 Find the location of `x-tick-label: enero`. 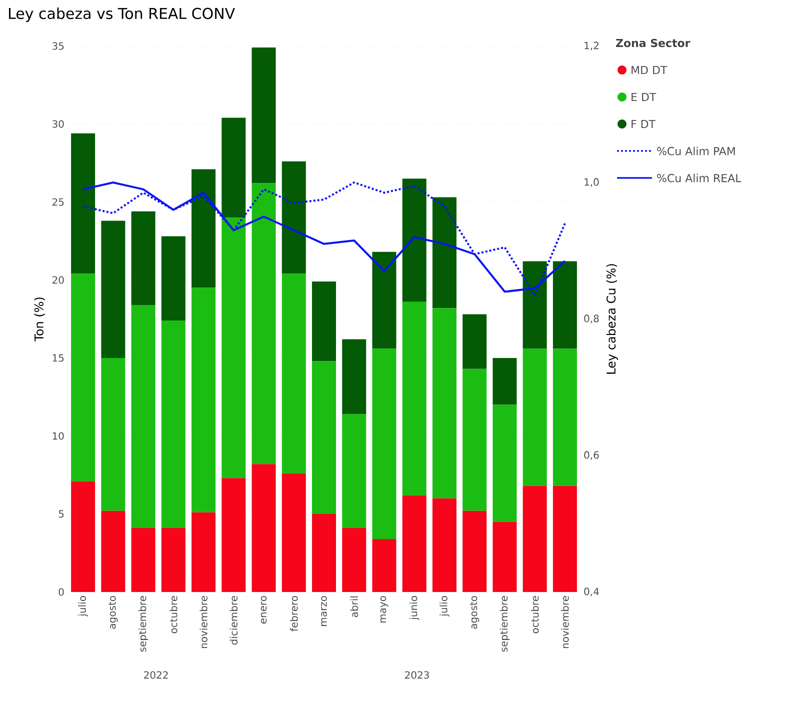

x-tick-label: enero is located at coordinates (263, 610).